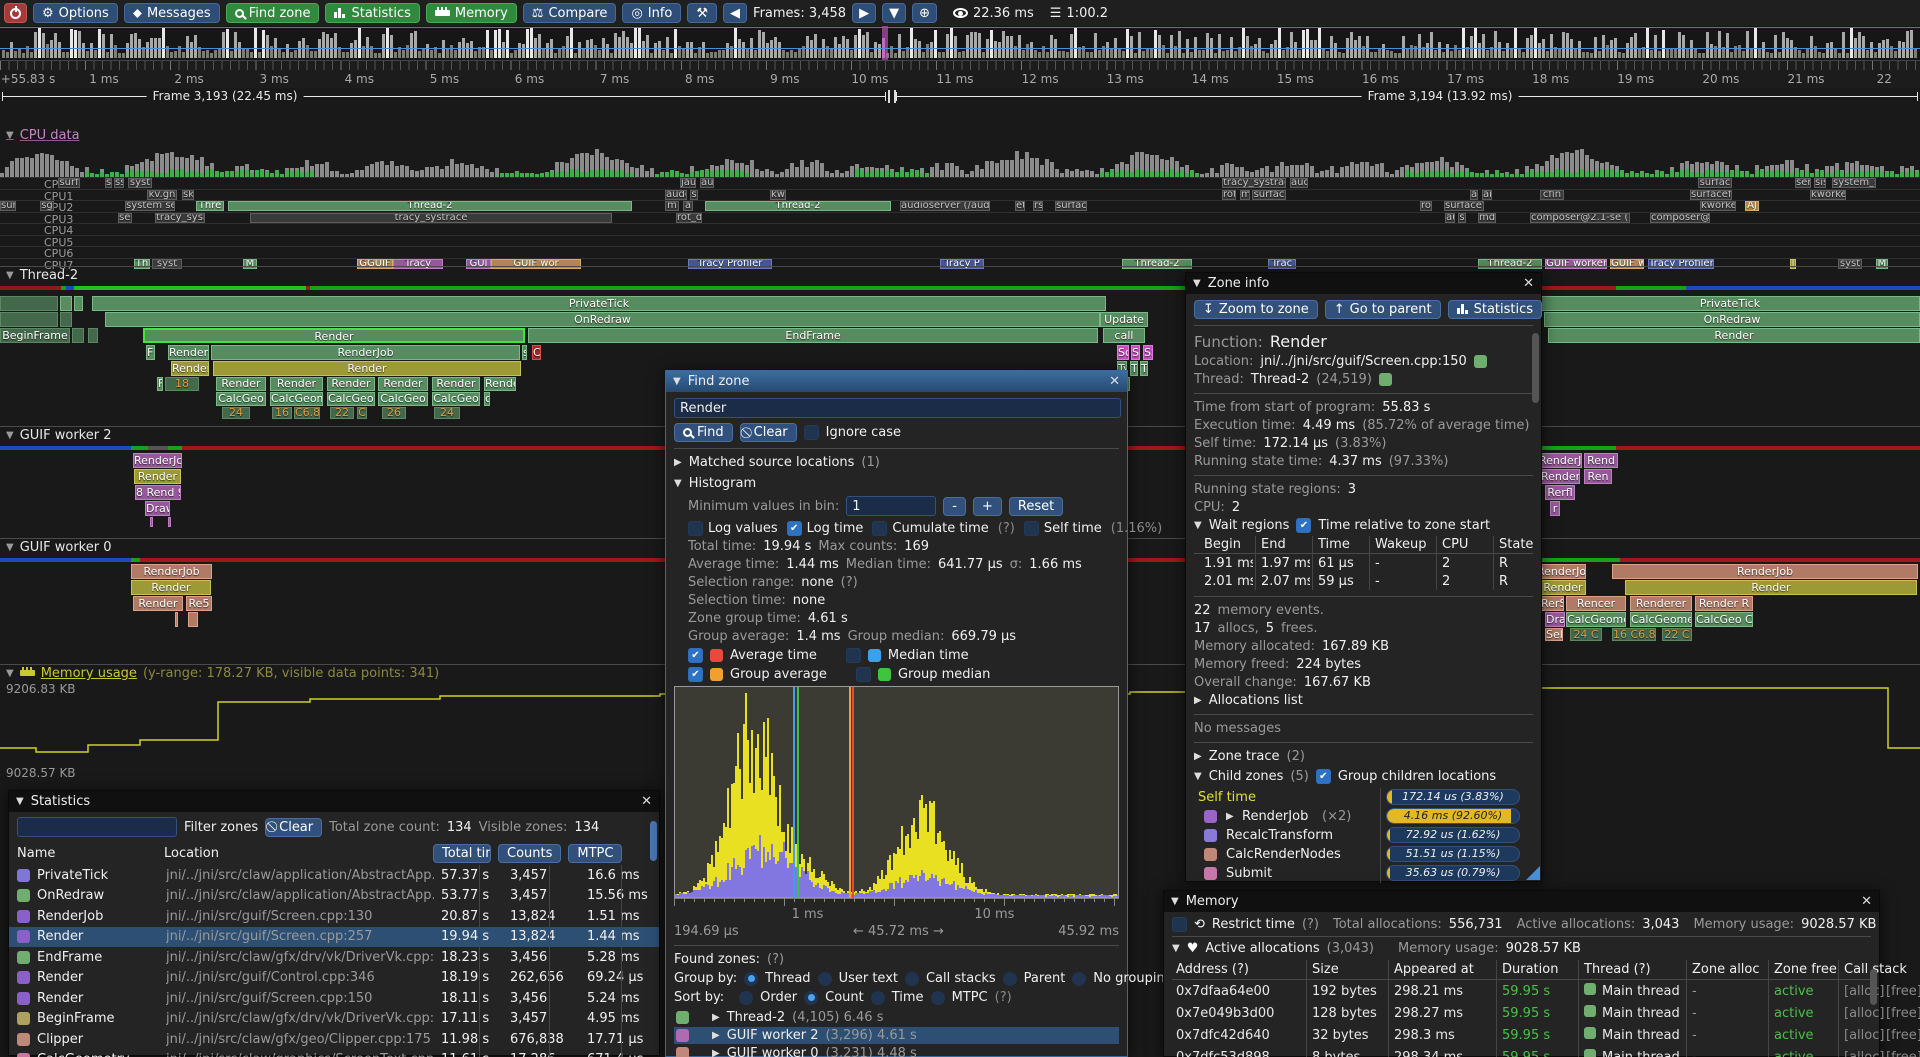 This screenshot has width=1920, height=1057. Describe the element at coordinates (676, 194) in the screenshot. I see `cpu-zone: audc` at that location.